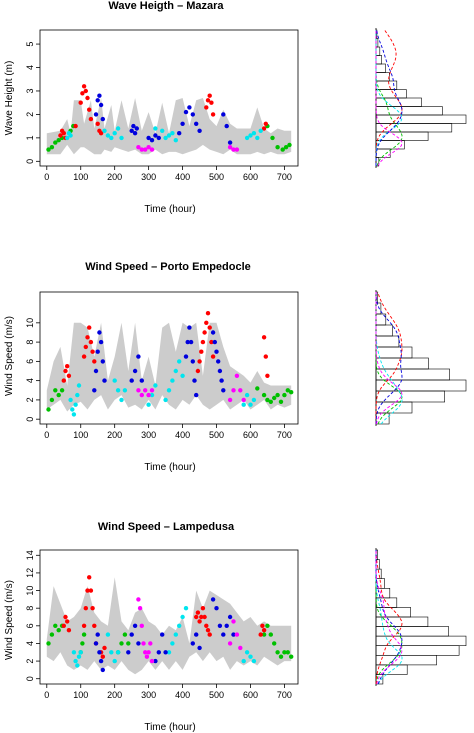 The image size is (474, 733). I want to click on x-tick-label: 100, so click(80, 435).